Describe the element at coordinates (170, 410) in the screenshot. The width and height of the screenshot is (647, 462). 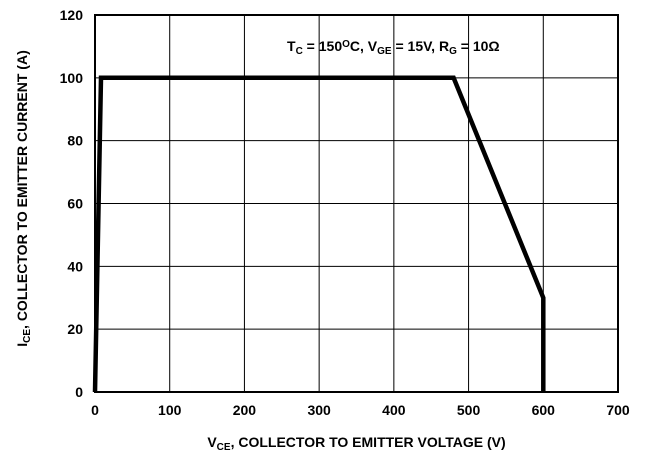
I see `x-tick-label-100: 100` at that location.